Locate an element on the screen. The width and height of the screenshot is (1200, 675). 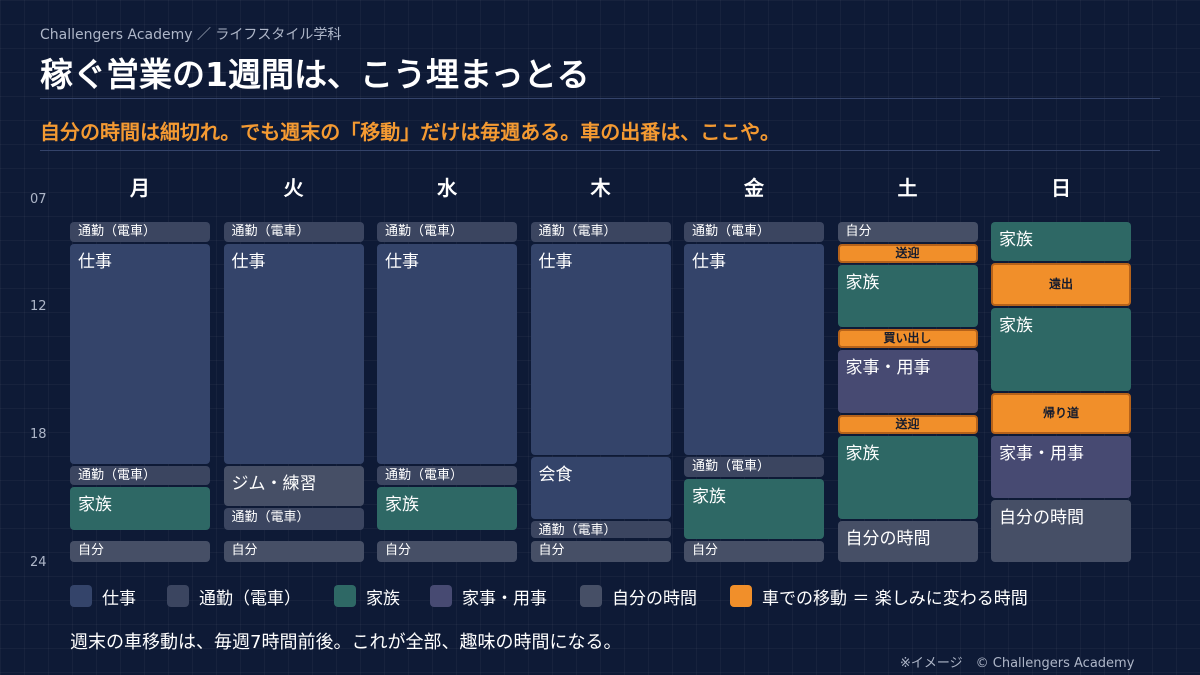
legend-label-family: 家族 is located at coordinates (383, 598).